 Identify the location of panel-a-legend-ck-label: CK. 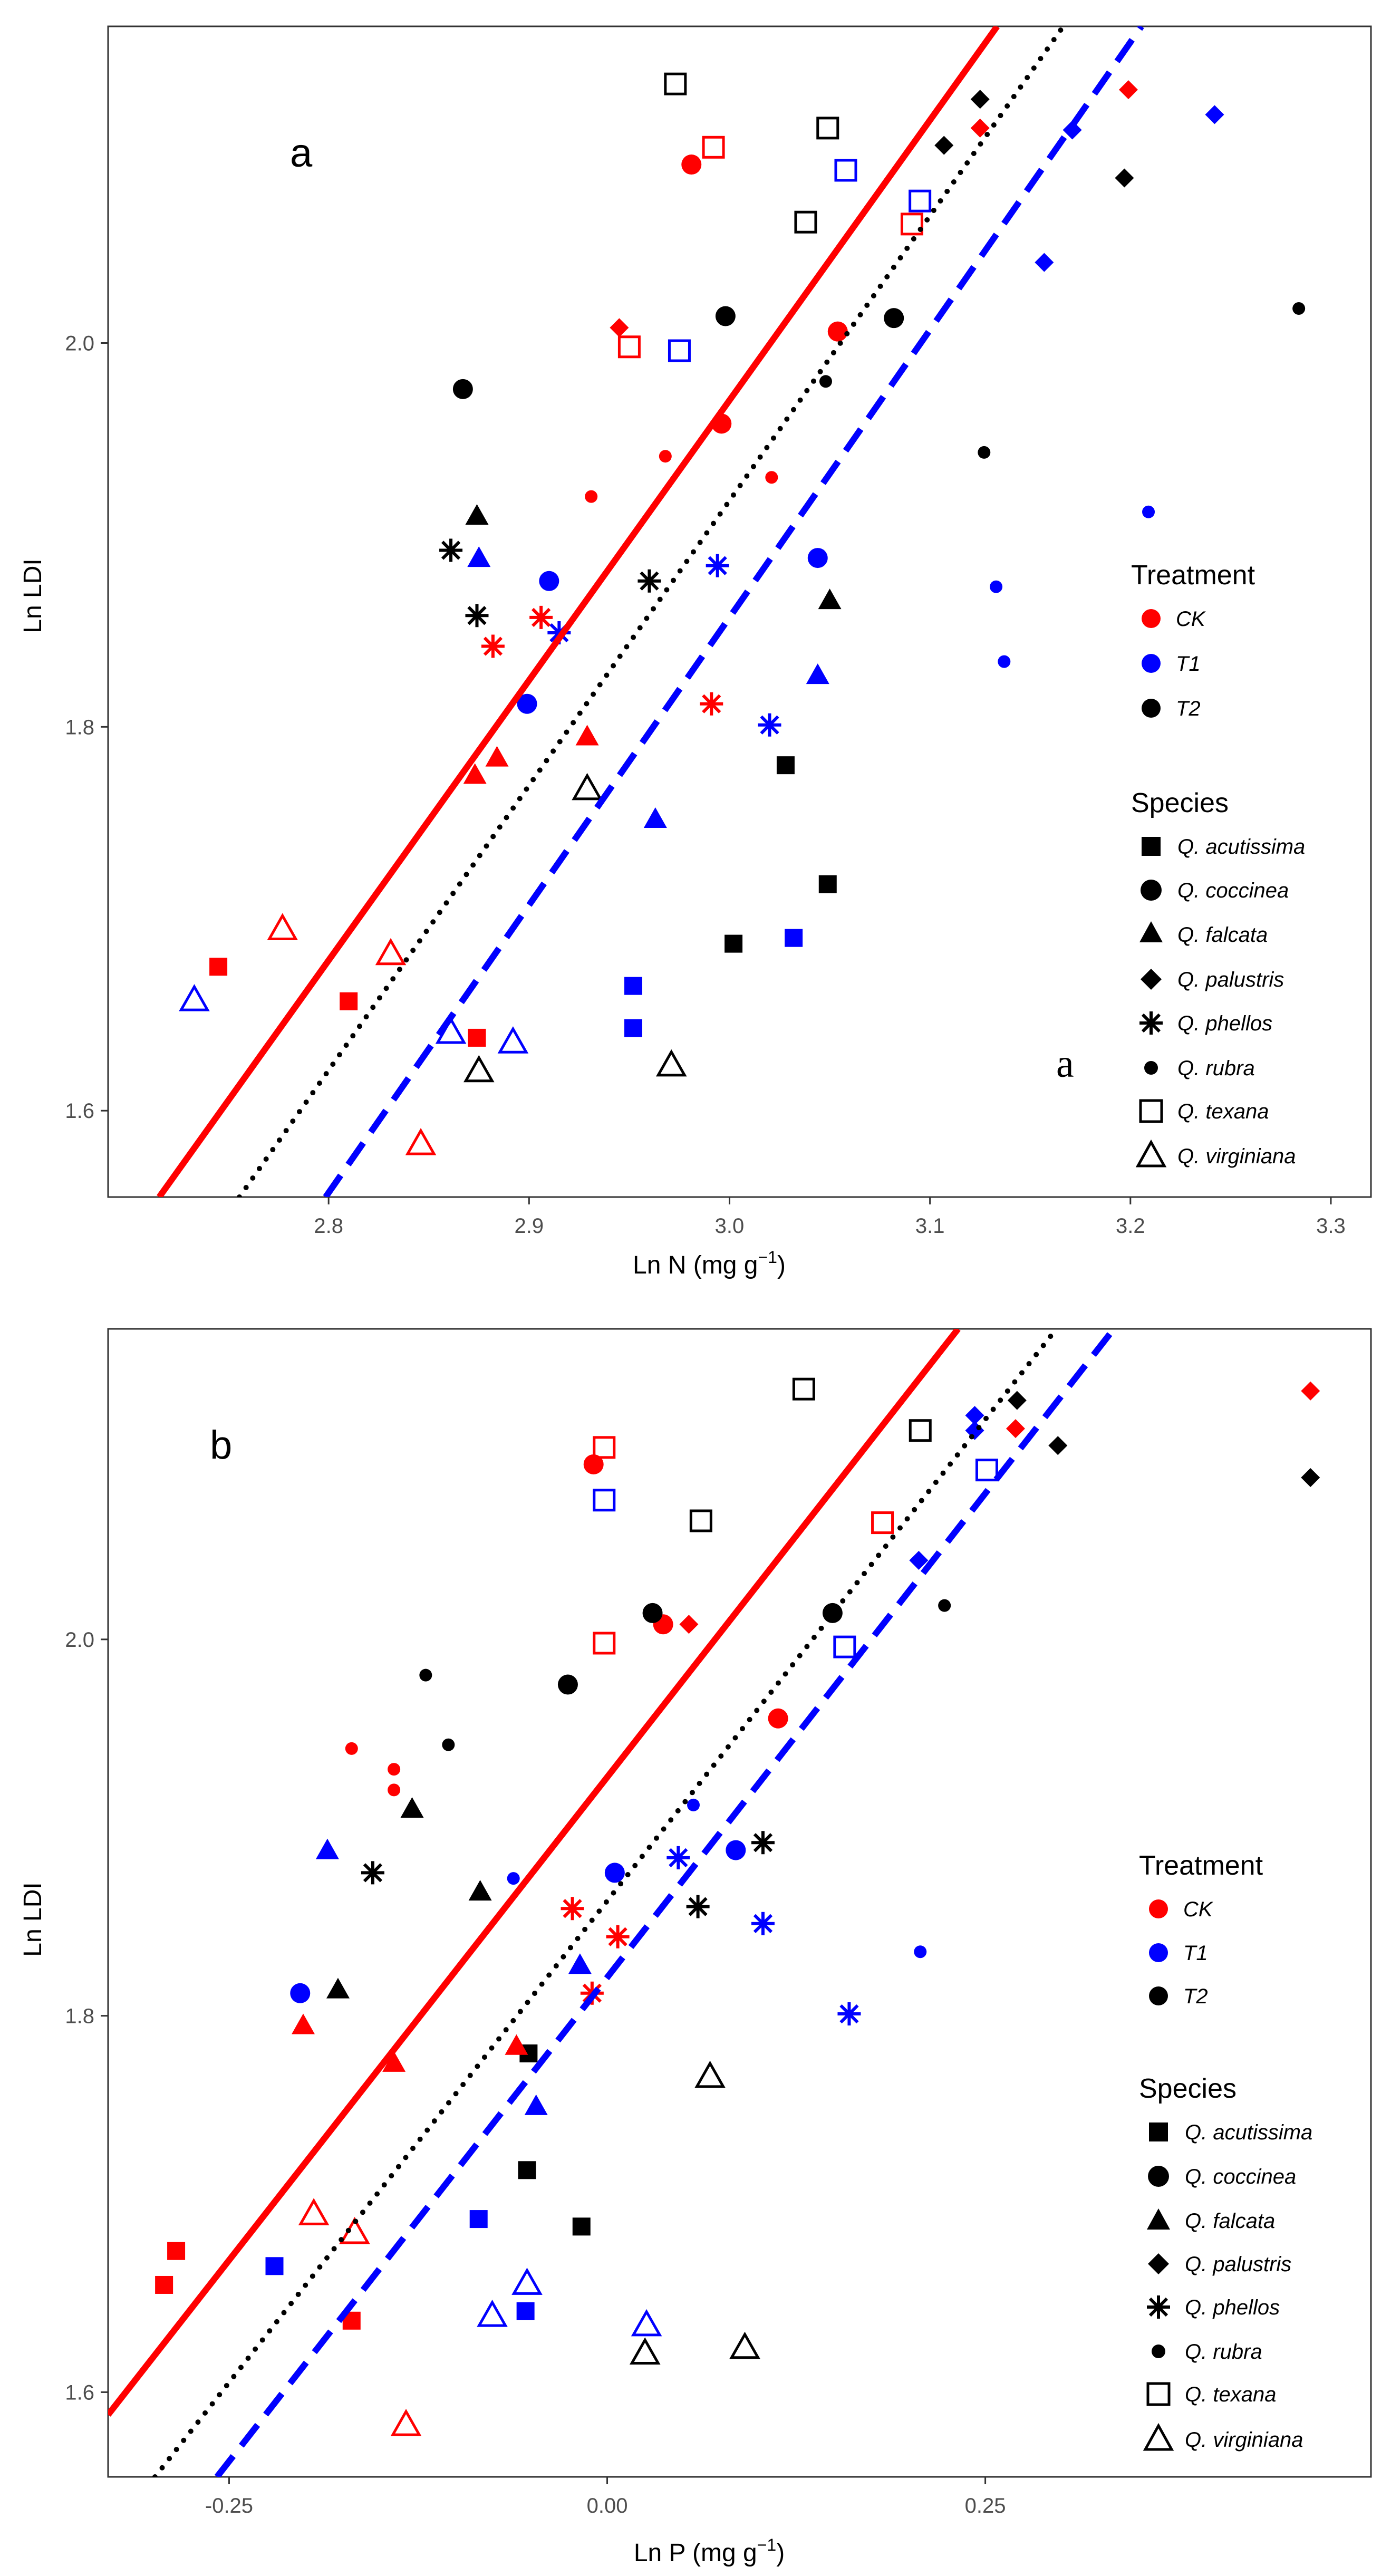
(1191, 619).